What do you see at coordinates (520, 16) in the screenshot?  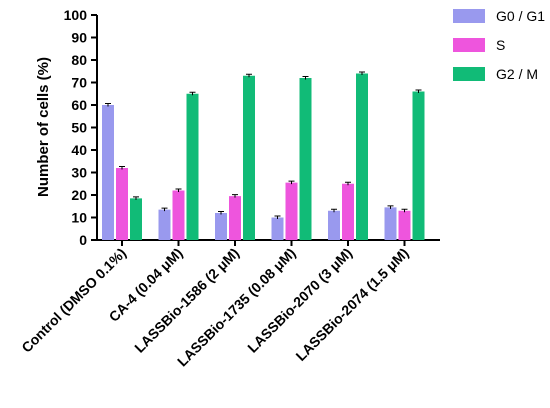 I see `legend-label: G0 / G1` at bounding box center [520, 16].